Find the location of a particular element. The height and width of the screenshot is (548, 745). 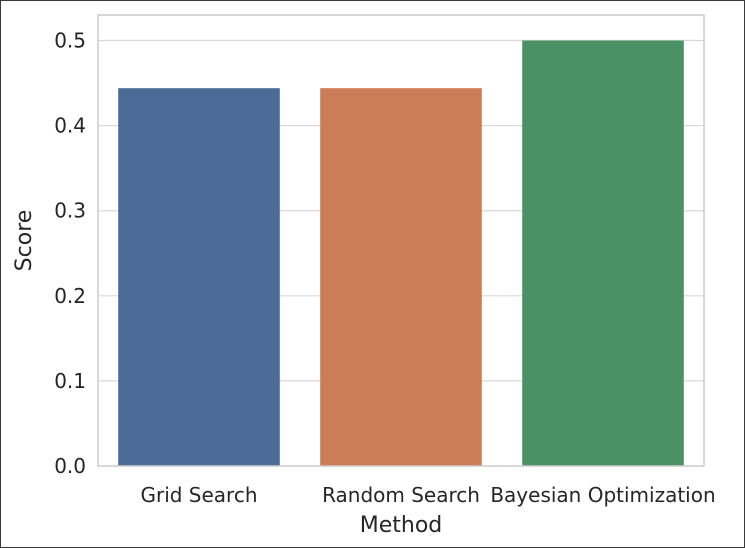

y-tick-label: 0.3 is located at coordinates (70, 211).